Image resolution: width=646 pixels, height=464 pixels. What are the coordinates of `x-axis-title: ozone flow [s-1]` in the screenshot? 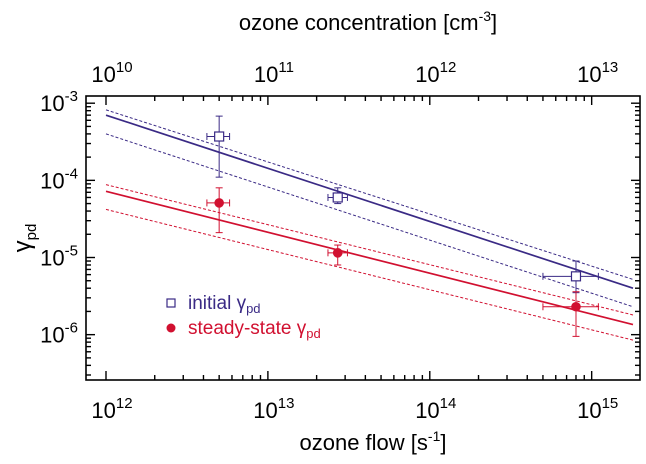 It's located at (373, 441).